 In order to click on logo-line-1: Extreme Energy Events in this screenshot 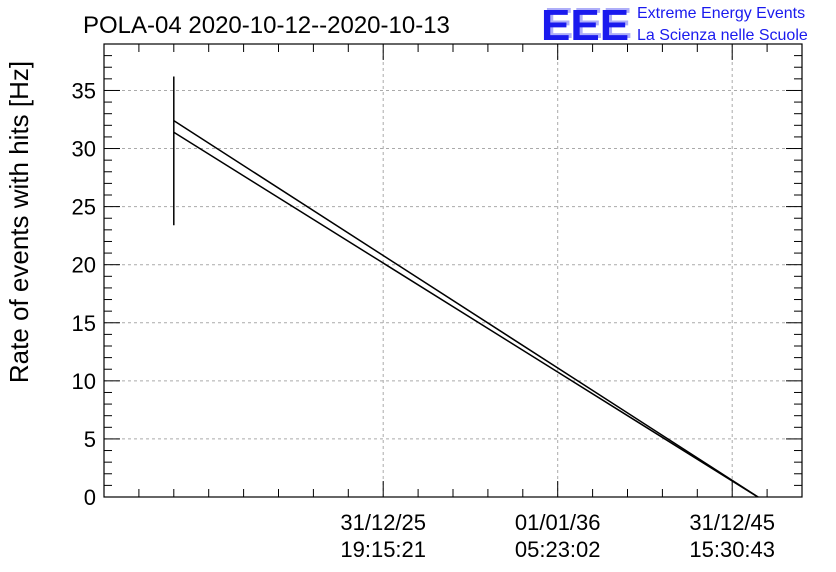, I will do `click(721, 13)`.